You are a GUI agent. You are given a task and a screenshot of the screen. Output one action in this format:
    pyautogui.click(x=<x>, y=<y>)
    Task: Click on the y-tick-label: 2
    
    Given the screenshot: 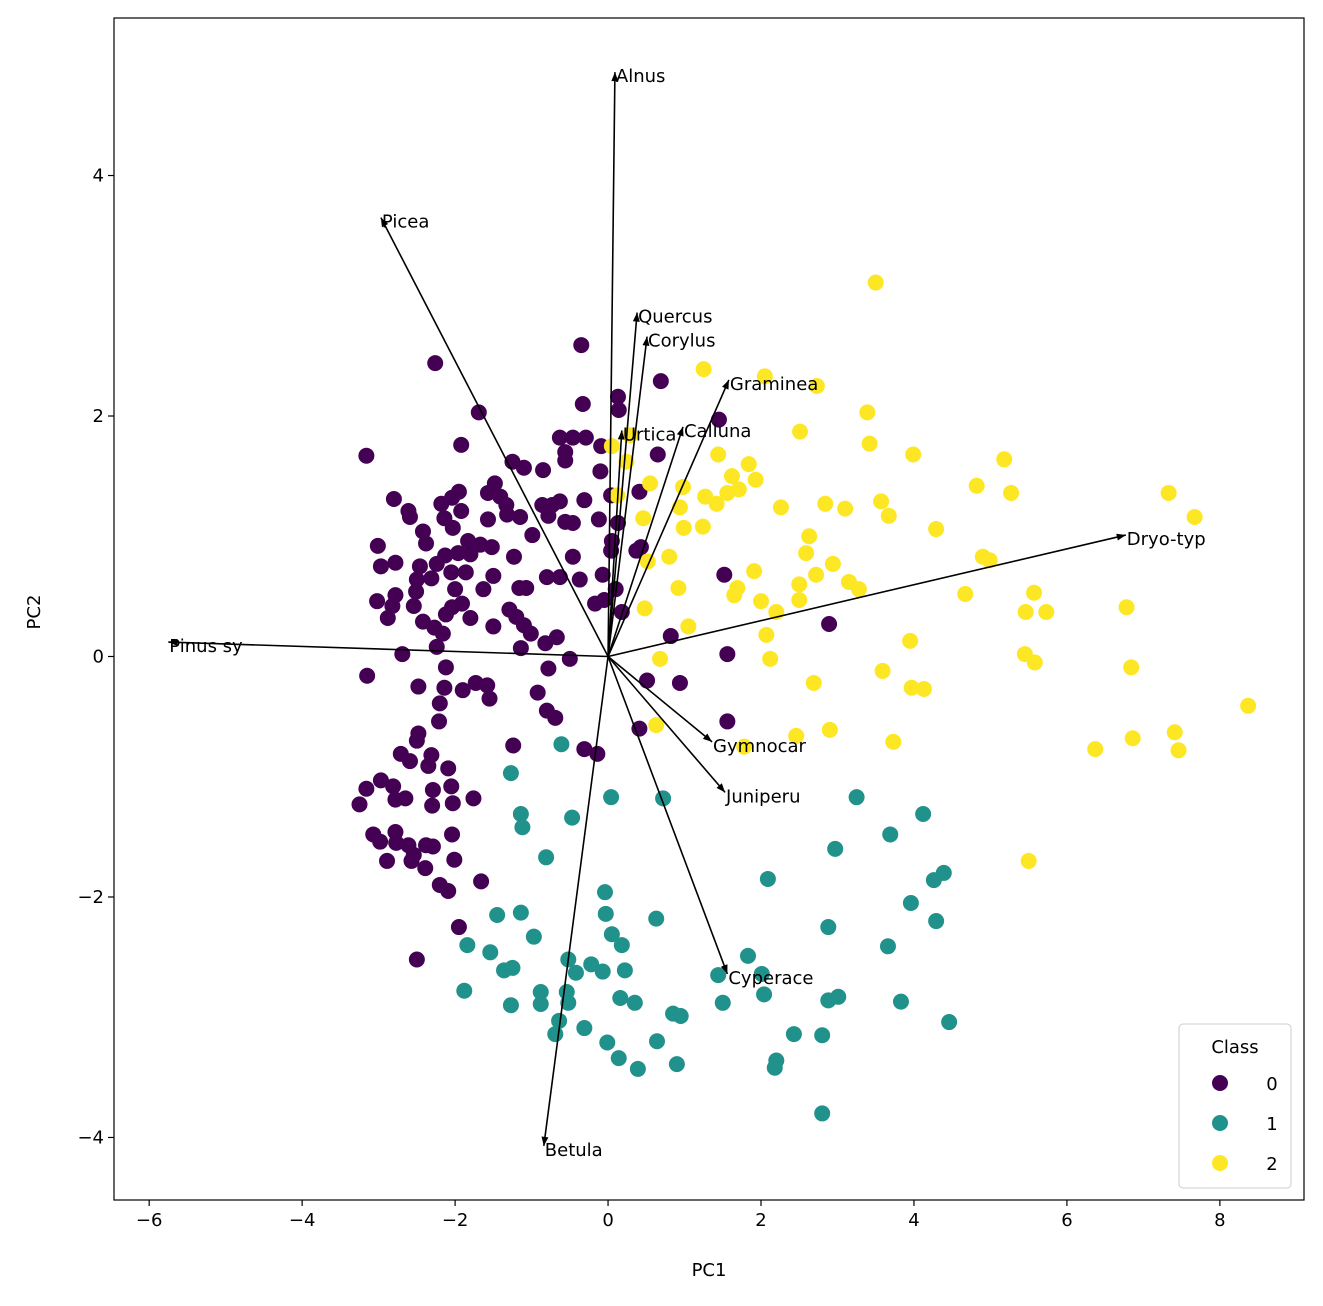 What is the action you would take?
    pyautogui.click(x=98, y=416)
    